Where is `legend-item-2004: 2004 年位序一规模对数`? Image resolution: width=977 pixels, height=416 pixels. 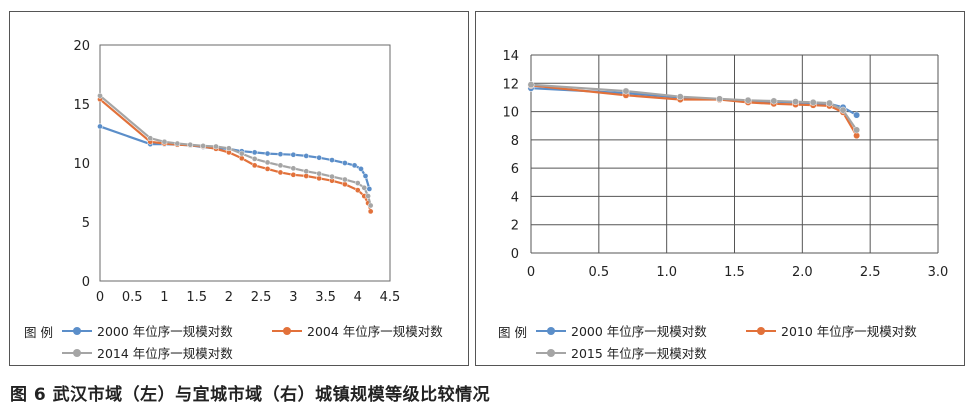 legend-item-2004: 2004 年位序一规模对数 is located at coordinates (357, 330).